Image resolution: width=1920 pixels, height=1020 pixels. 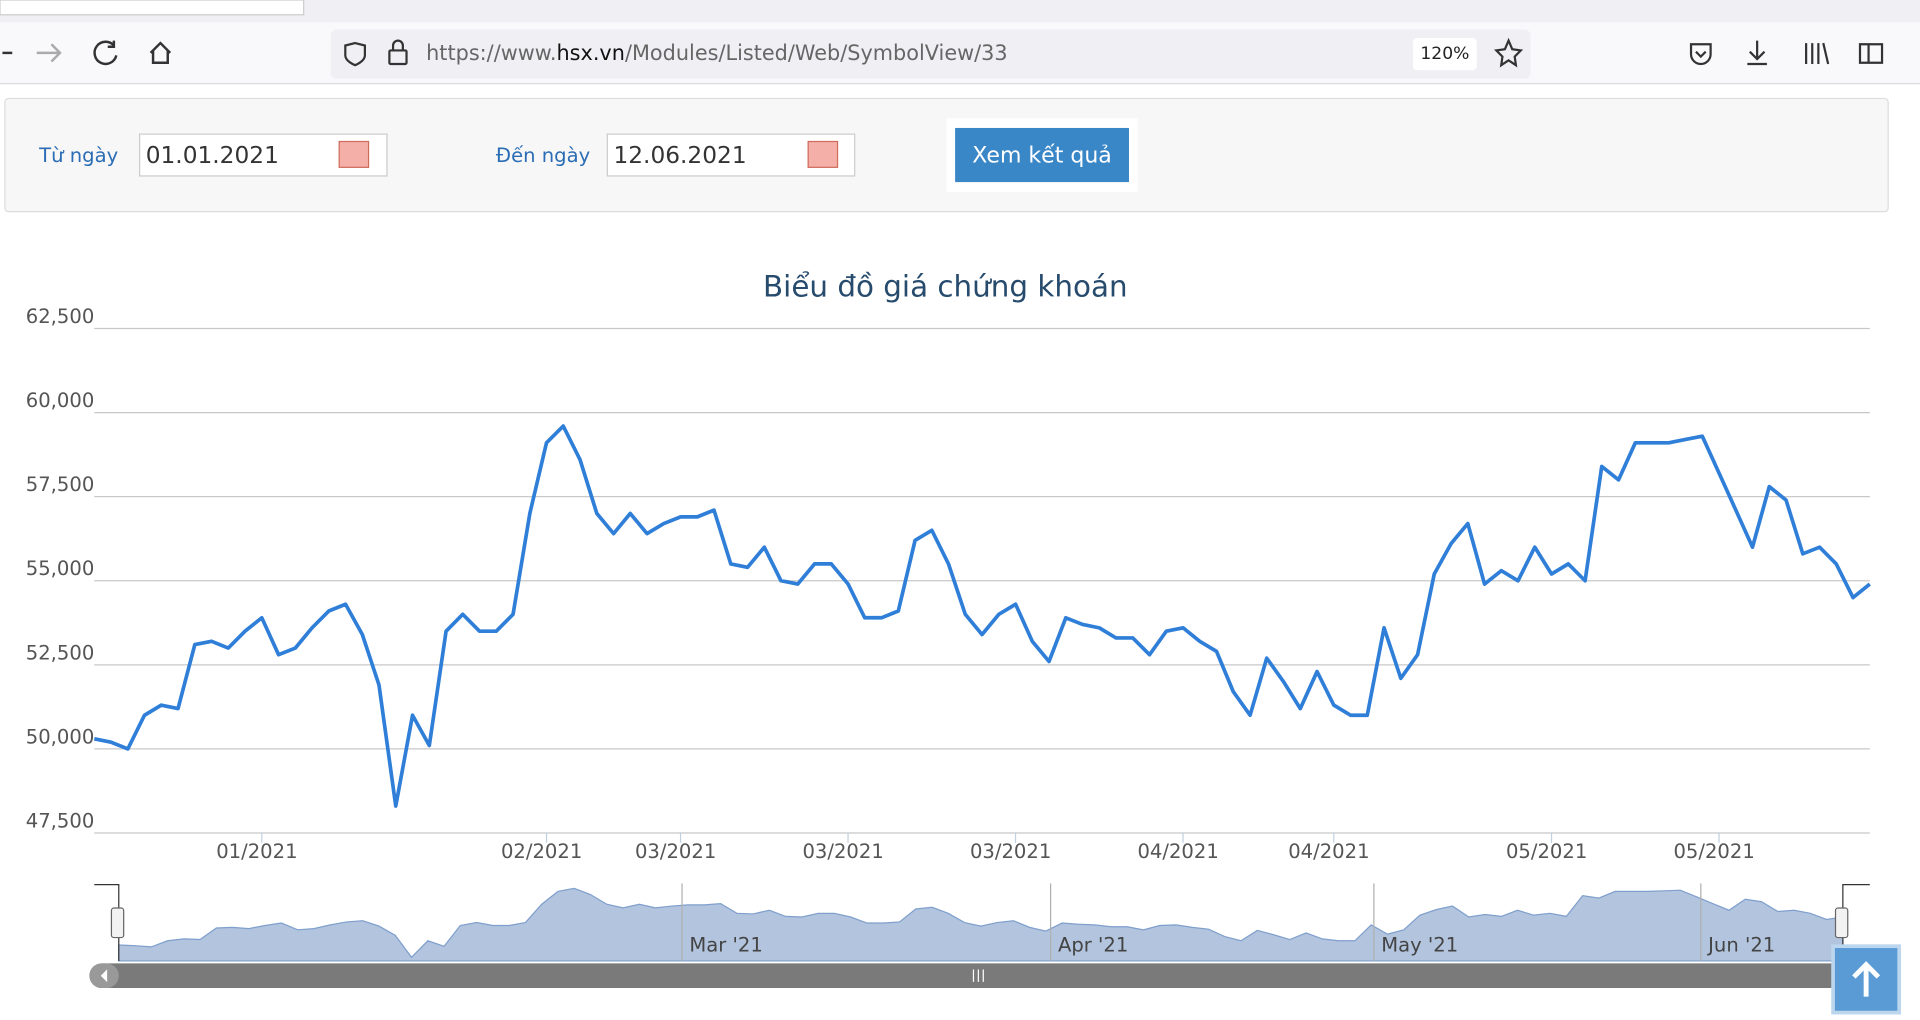 I want to click on y-tick-label: 47,500, so click(x=60, y=820).